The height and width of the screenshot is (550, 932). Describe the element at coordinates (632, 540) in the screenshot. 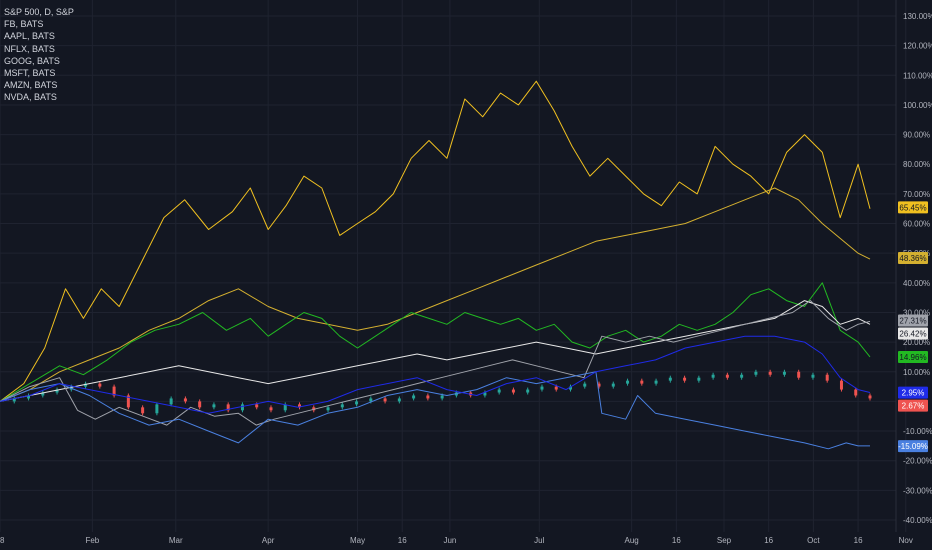

I see `x-tick-label: Aug` at that location.